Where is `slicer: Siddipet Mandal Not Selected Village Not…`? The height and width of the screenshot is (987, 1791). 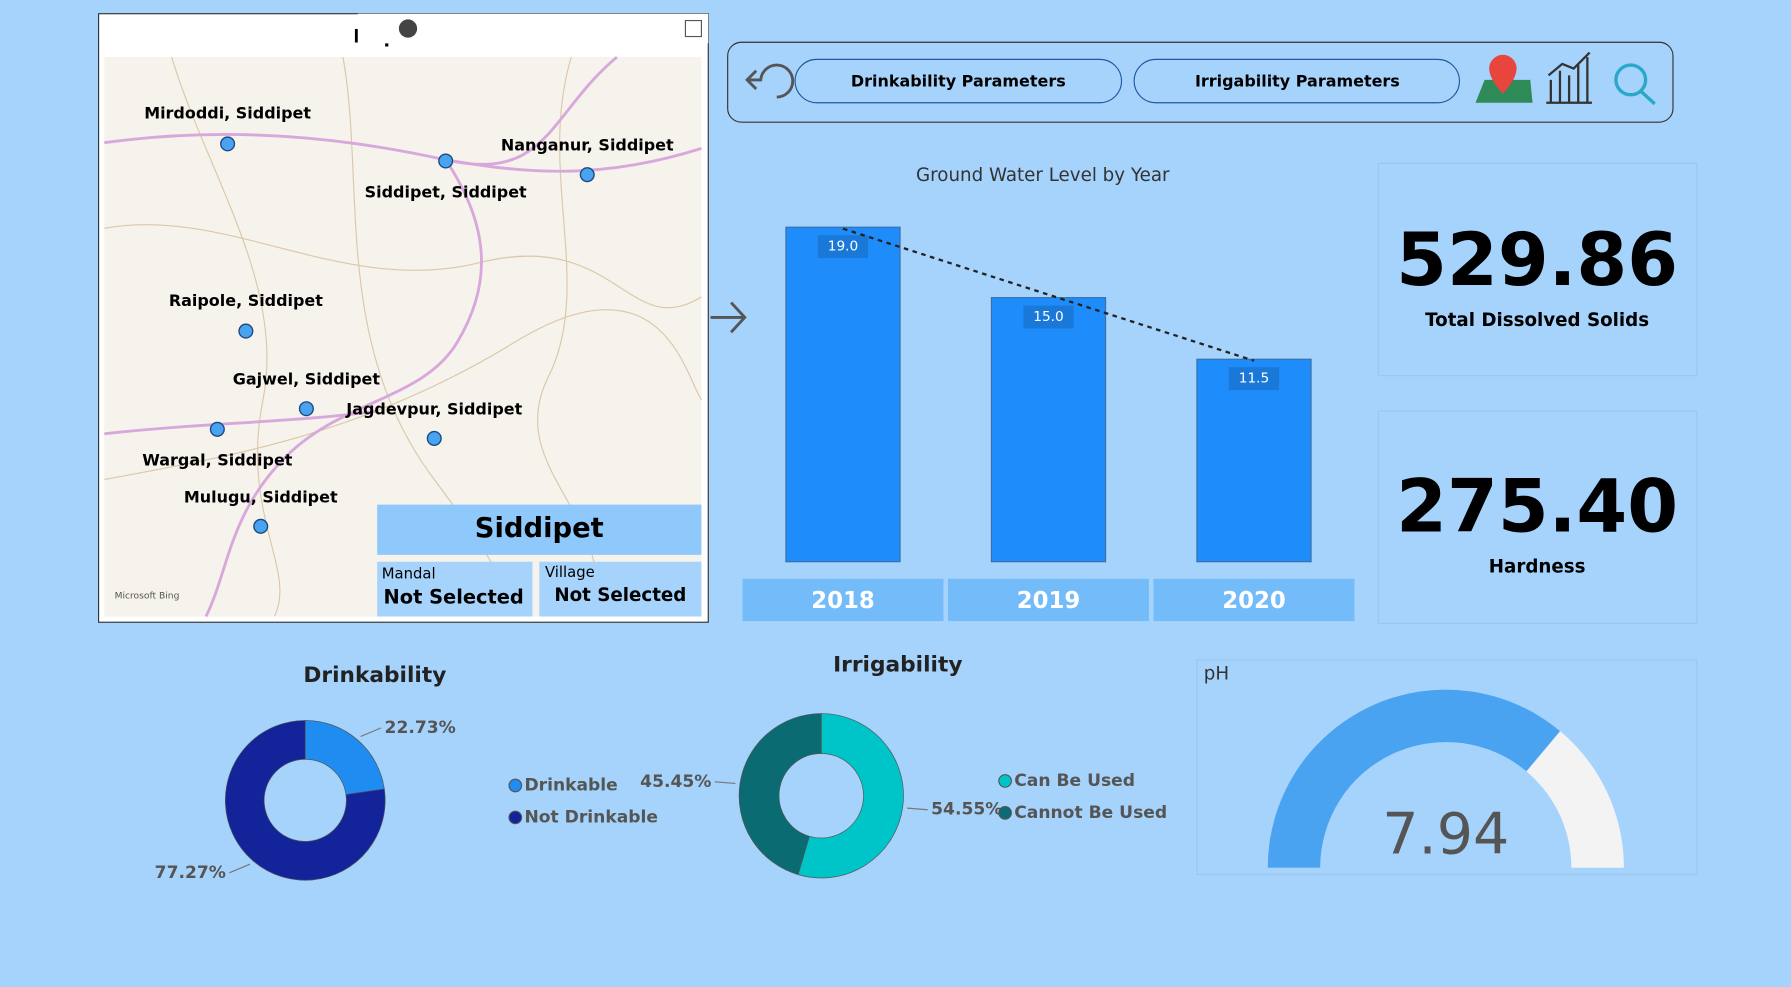 slicer: Siddipet Mandal Not Selected Village Not… is located at coordinates (539, 560).